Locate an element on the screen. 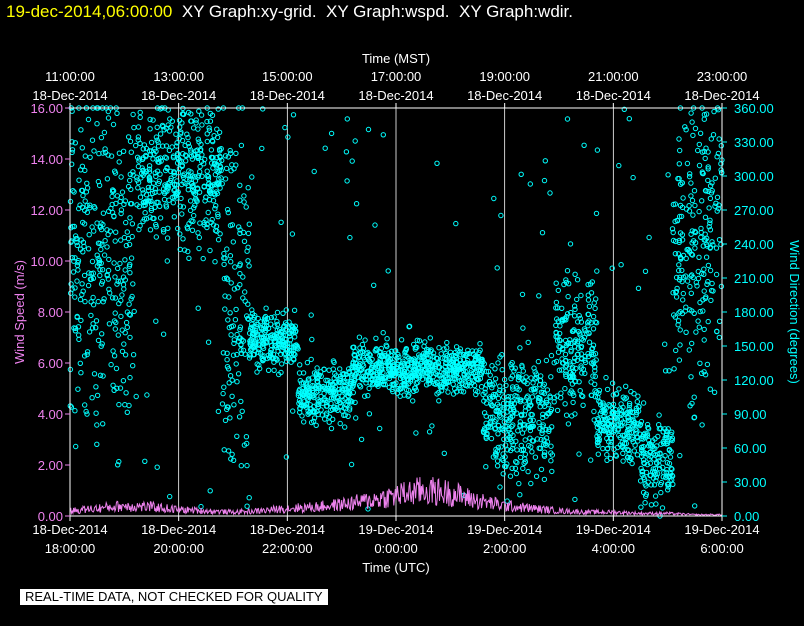 The image size is (804, 626). top-tick-time: 11:00:00 is located at coordinates (70, 76).